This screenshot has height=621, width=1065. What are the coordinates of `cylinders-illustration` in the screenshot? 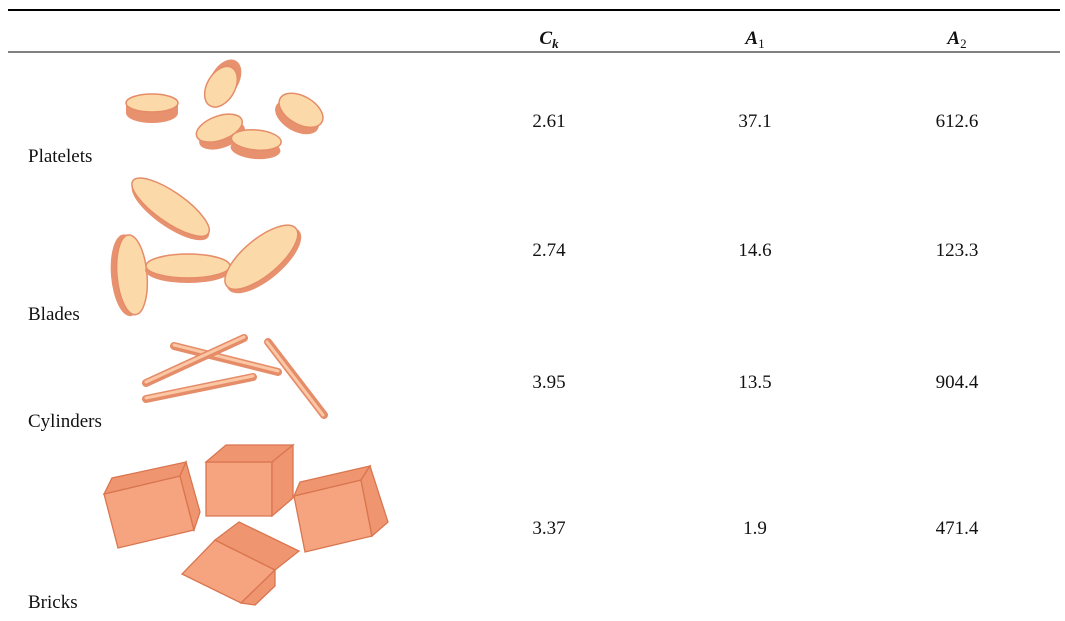 It's located at (235, 376).